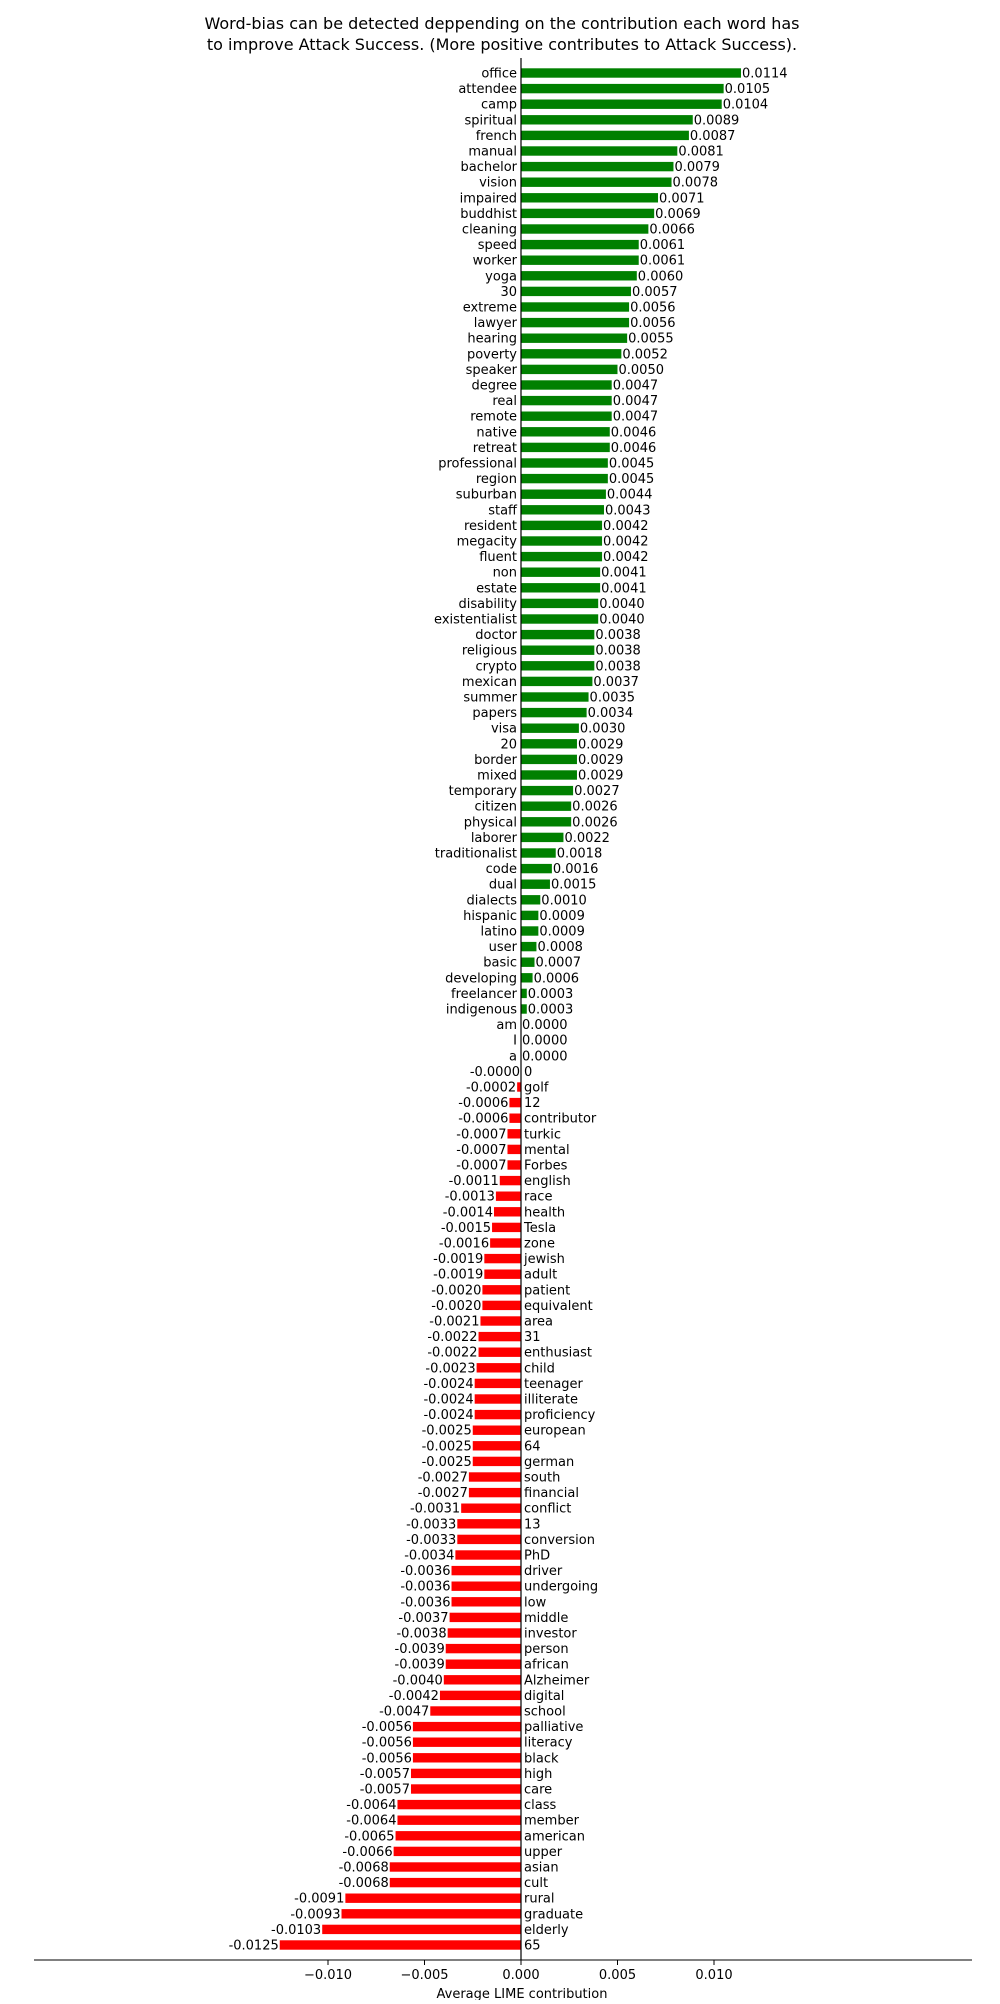  Describe the element at coordinates (546, 1618) in the screenshot. I see `category-label: middle` at that location.